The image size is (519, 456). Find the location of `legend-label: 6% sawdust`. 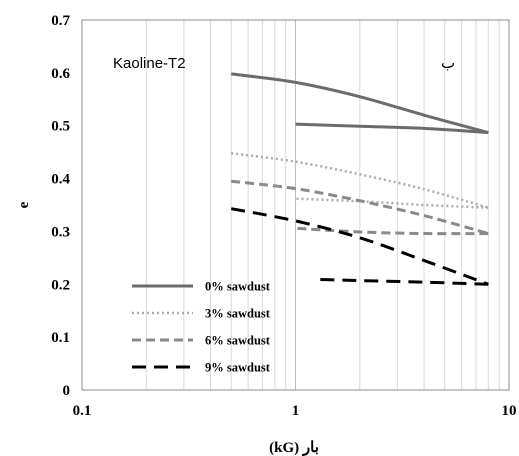

legend-label: 6% sawdust is located at coordinates (238, 341).